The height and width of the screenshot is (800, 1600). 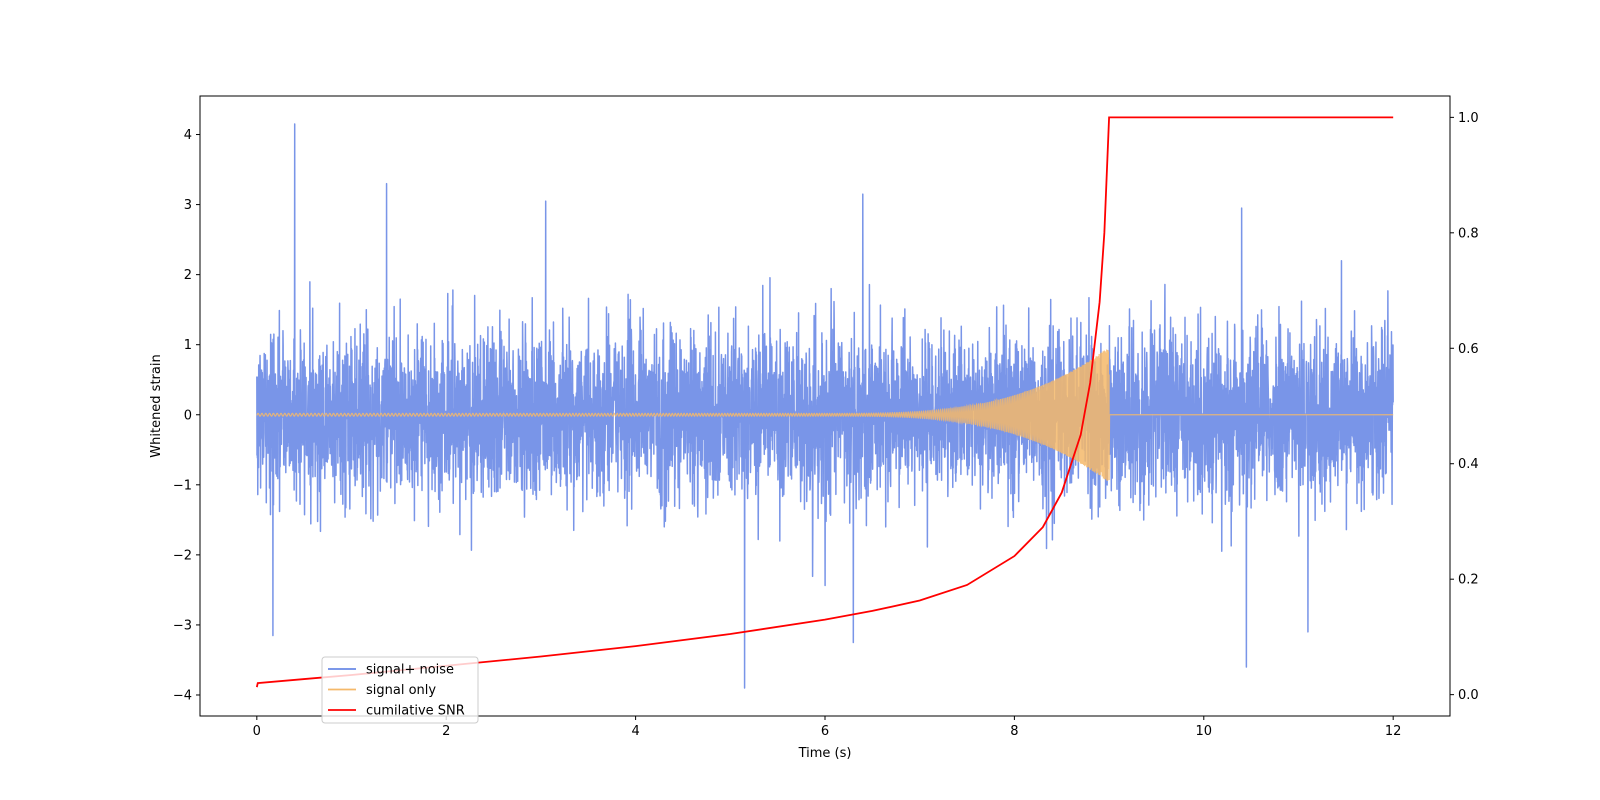 What do you see at coordinates (1468, 233) in the screenshot?
I see `y2-tick-label: 0.8` at bounding box center [1468, 233].